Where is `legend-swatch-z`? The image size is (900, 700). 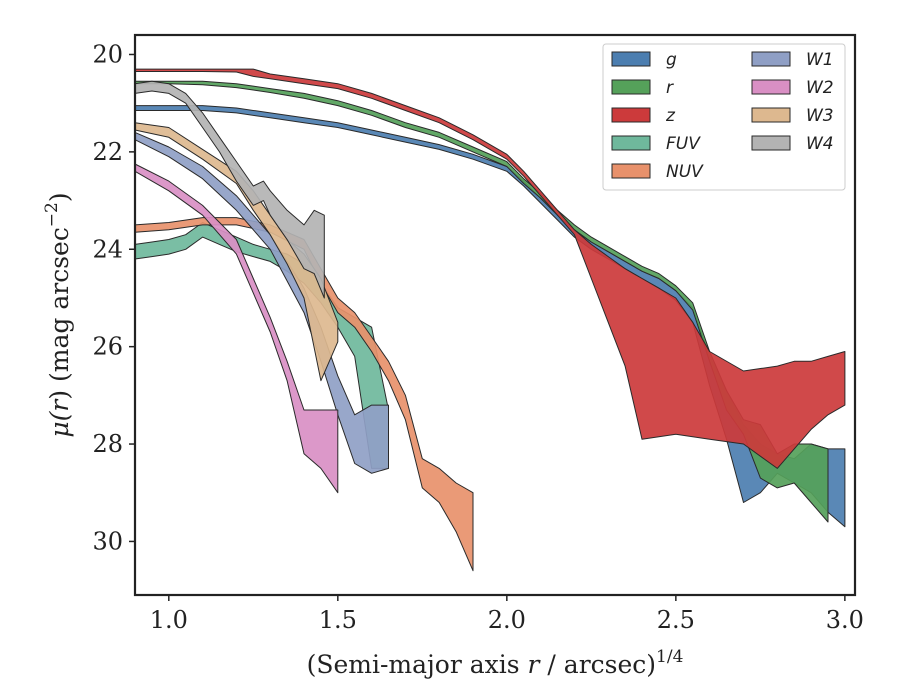
legend-swatch-z is located at coordinates (631, 115).